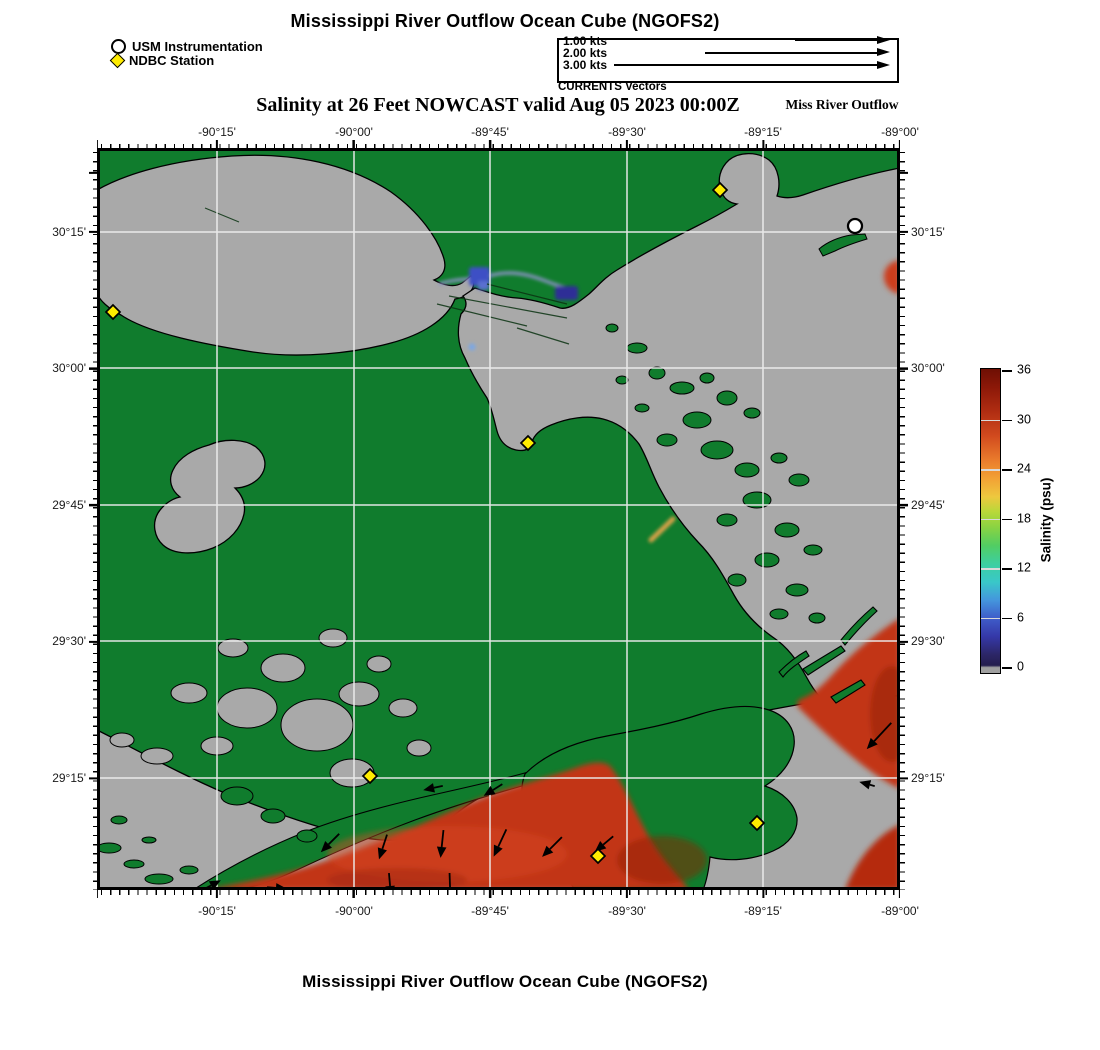  Describe the element at coordinates (94, 519) in the screenshot. I see `left-minor-ticks` at that location.